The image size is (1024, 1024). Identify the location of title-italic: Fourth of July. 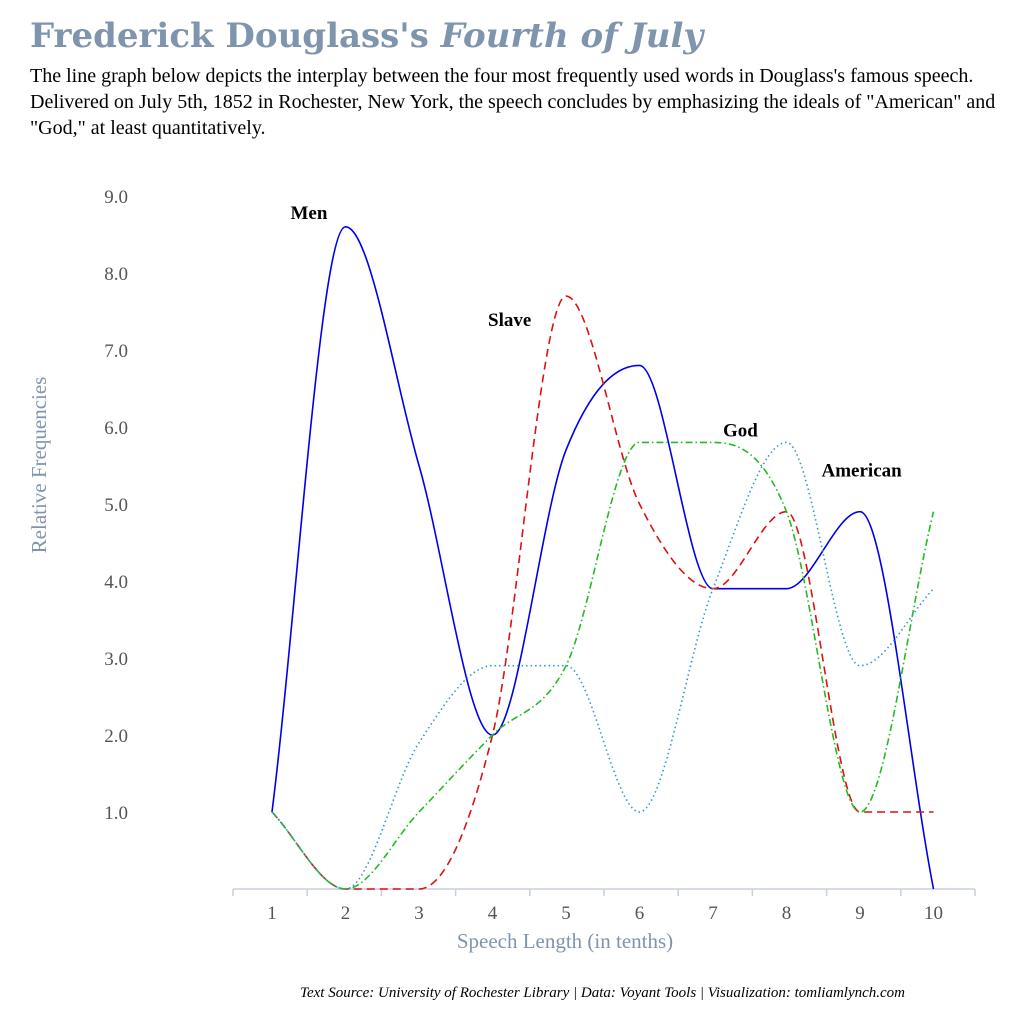
(572, 36).